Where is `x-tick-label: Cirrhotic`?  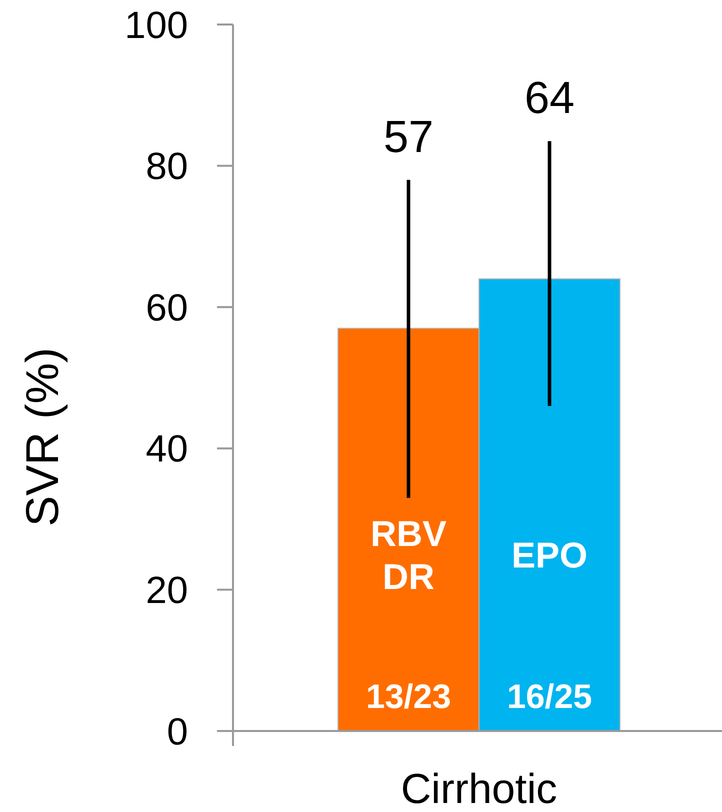 x-tick-label: Cirrhotic is located at coordinates (479, 788).